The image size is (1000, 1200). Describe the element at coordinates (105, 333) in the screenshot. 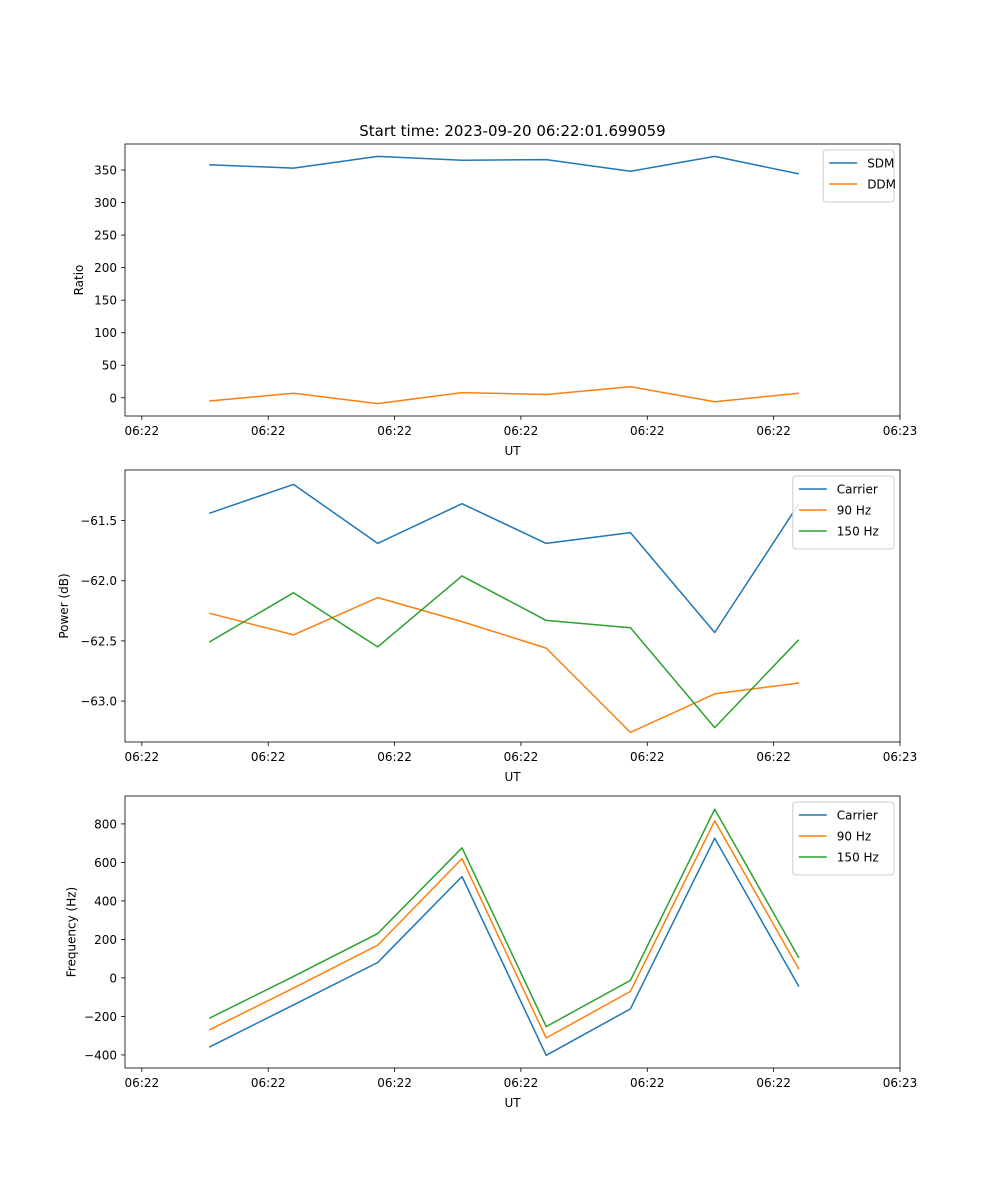

I see `y-tick-label: 100` at that location.